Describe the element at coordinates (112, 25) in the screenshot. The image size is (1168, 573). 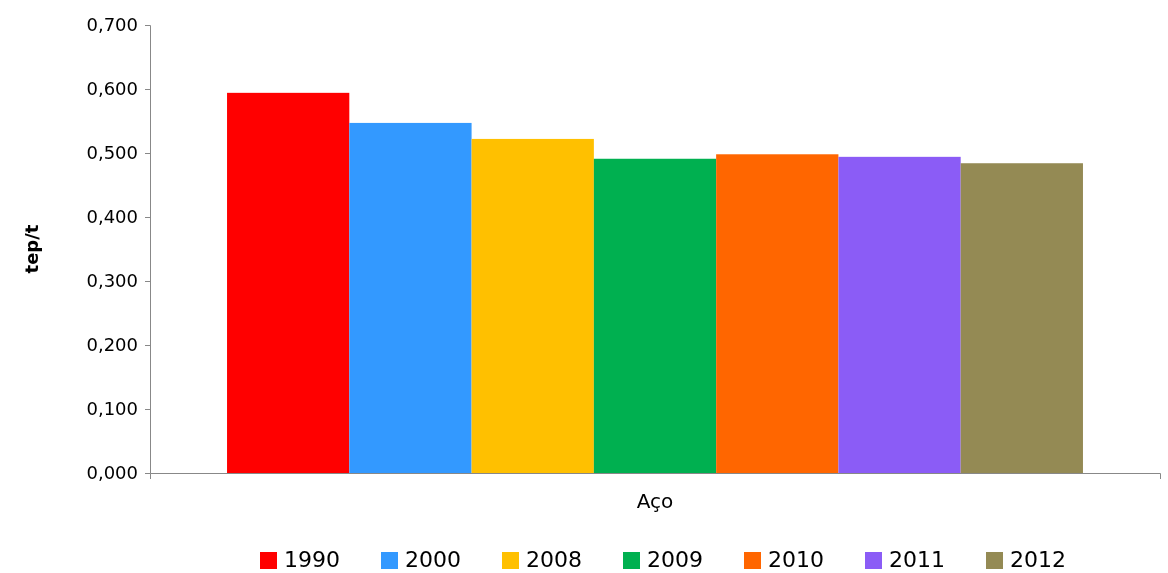
I see `y-tick-label: 0,700` at that location.